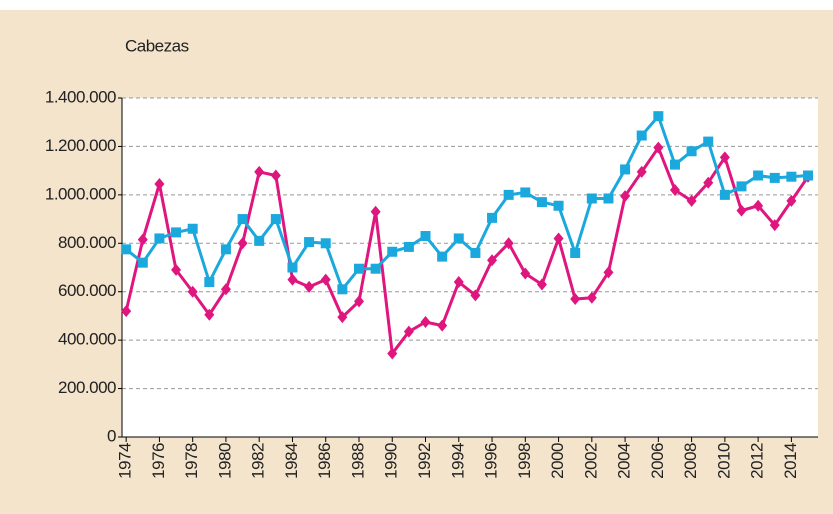 This screenshot has height=514, width=833. I want to click on x-tick-label: 1976, so click(158, 461).